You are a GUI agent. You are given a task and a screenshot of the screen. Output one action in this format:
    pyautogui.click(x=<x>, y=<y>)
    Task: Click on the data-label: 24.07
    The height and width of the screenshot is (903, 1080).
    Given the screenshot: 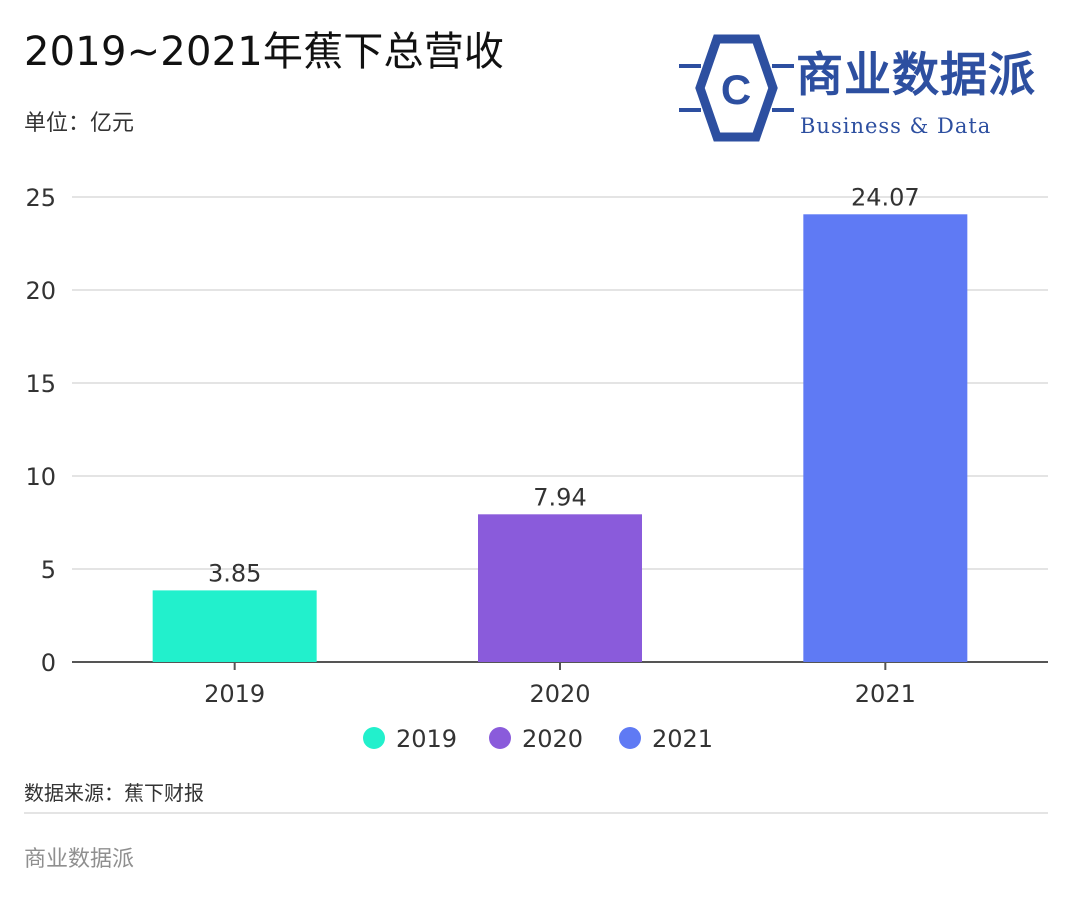 What is the action you would take?
    pyautogui.click(x=885, y=197)
    